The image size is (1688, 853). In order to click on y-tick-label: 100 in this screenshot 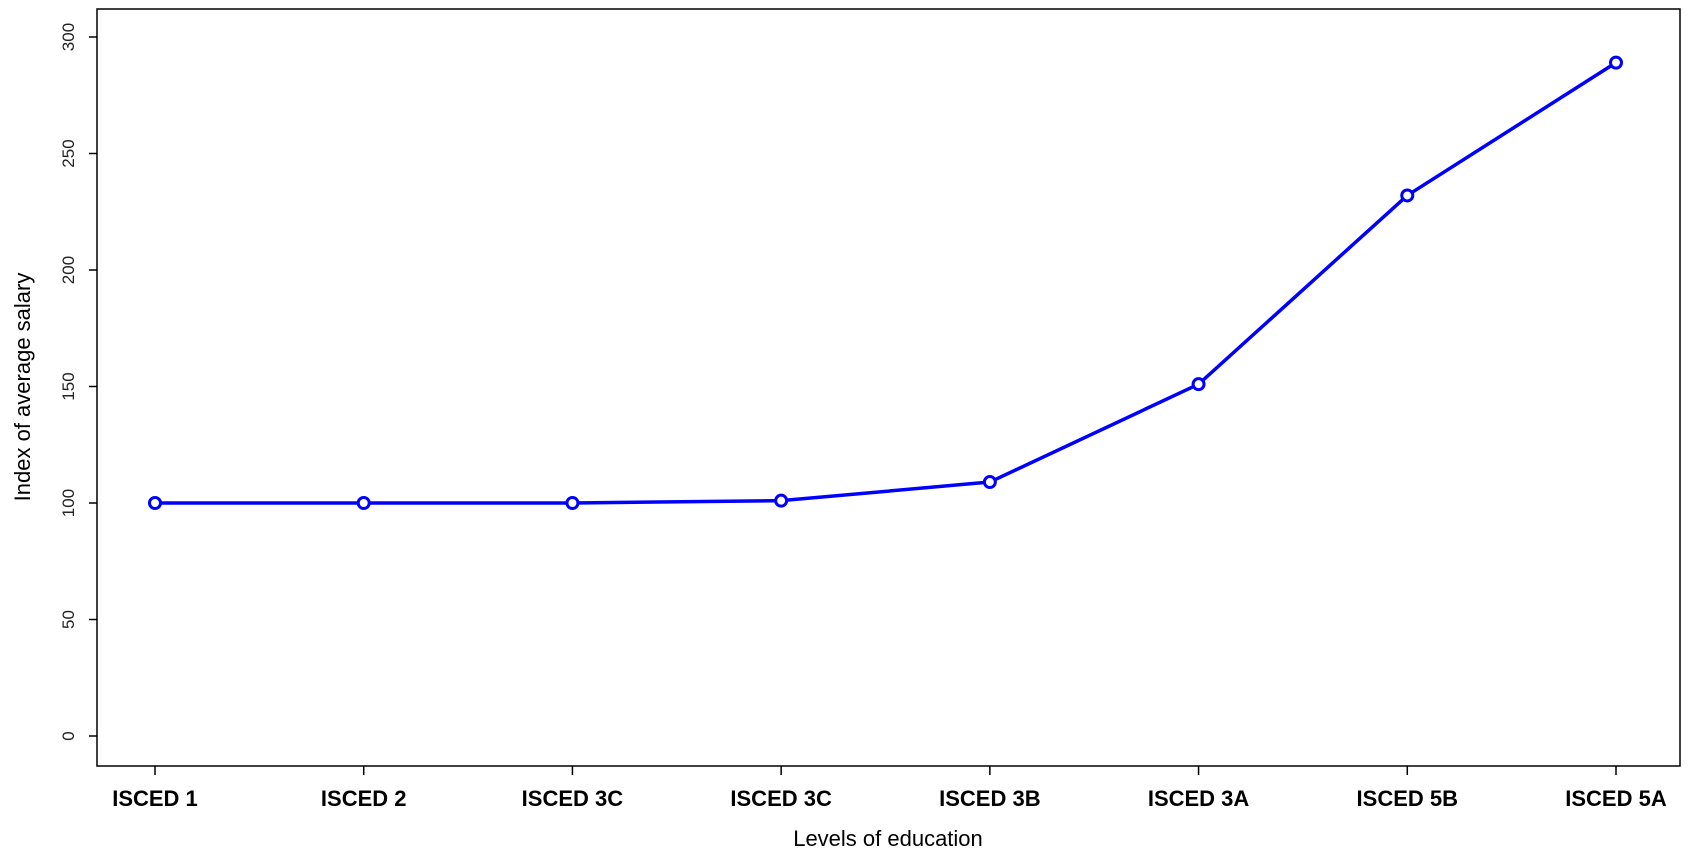, I will do `click(68, 503)`.